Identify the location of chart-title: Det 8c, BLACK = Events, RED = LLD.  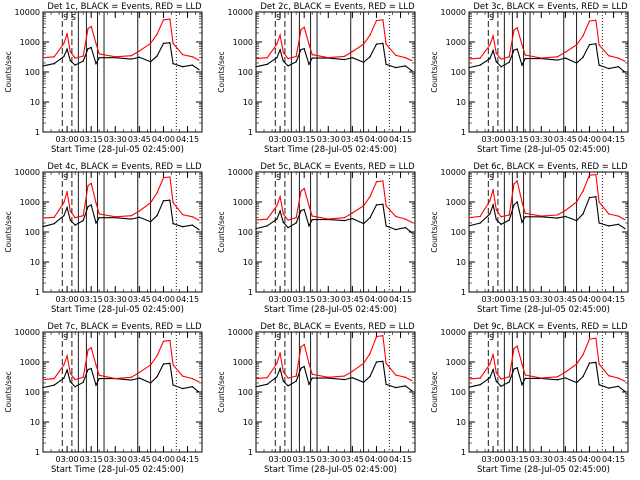
(337, 327).